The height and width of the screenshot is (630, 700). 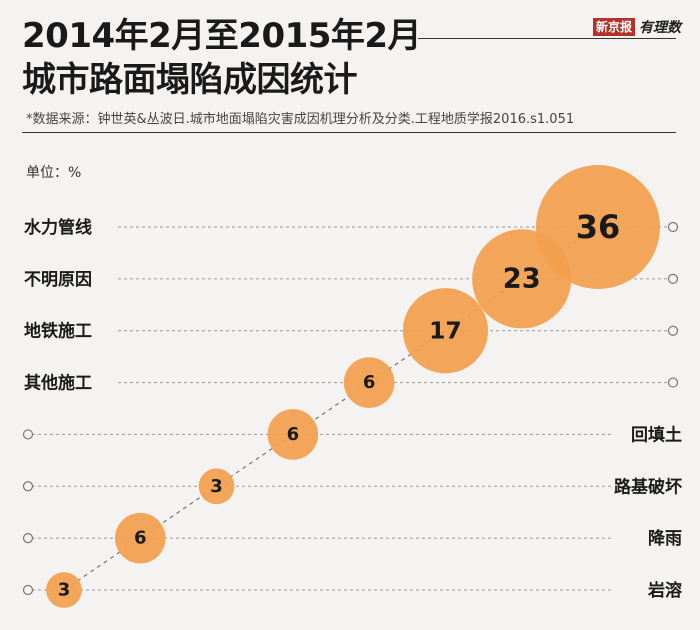 What do you see at coordinates (664, 590) in the screenshot?
I see `category-label: 岩溶` at bounding box center [664, 590].